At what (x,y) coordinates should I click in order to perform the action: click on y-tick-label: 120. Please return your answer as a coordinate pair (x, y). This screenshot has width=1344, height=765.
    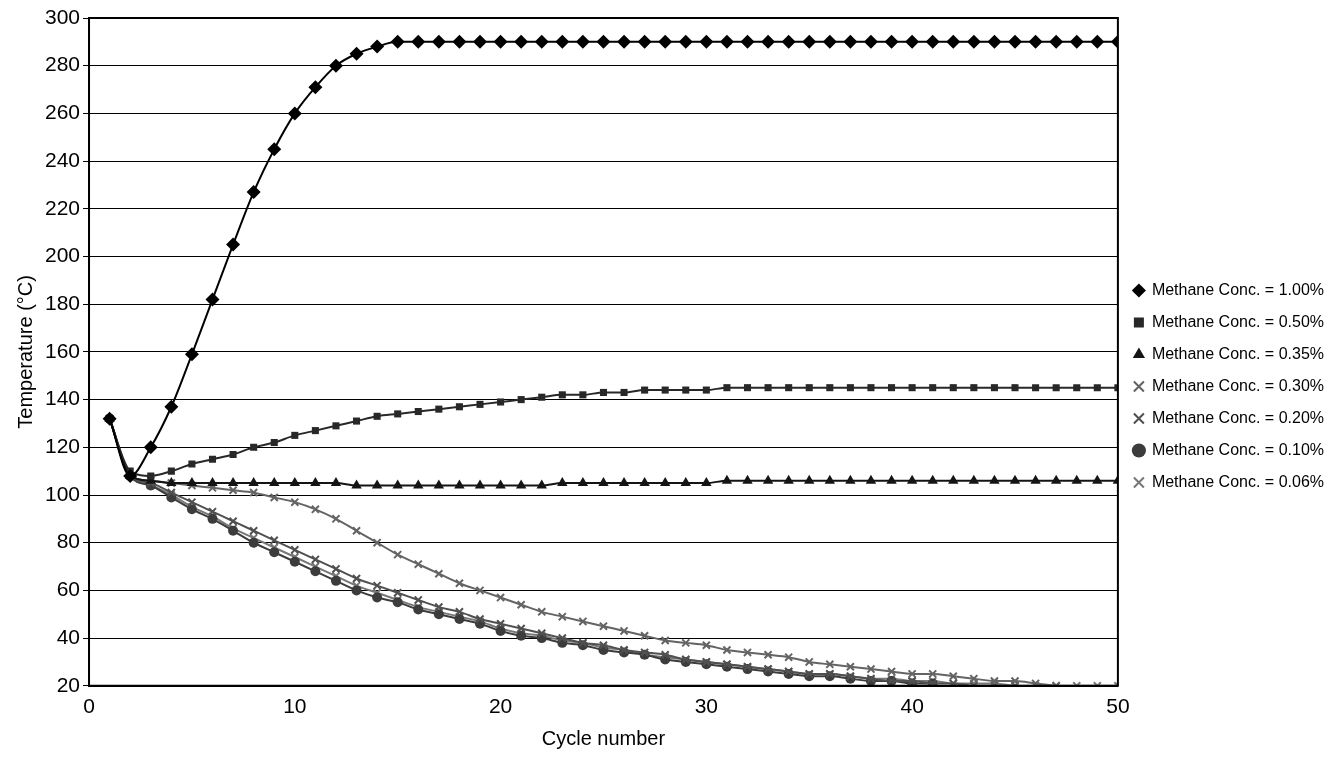
    Looking at the image, I should click on (62, 446).